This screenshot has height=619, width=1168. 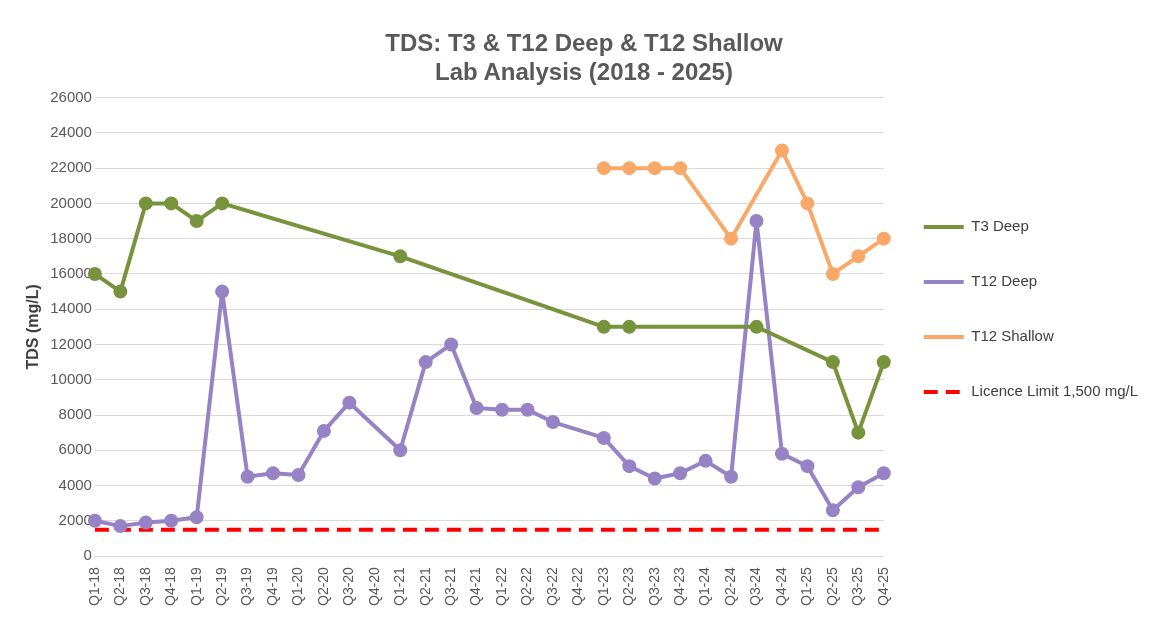 What do you see at coordinates (780, 586) in the screenshot?
I see `x-tick-label: Q4-24` at bounding box center [780, 586].